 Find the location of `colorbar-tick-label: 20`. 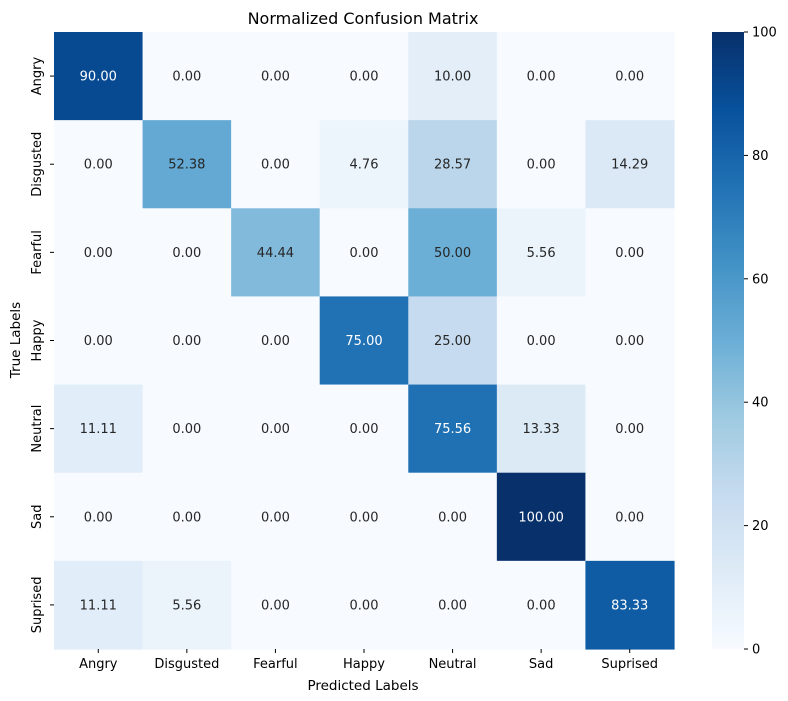

colorbar-tick-label: 20 is located at coordinates (760, 526).